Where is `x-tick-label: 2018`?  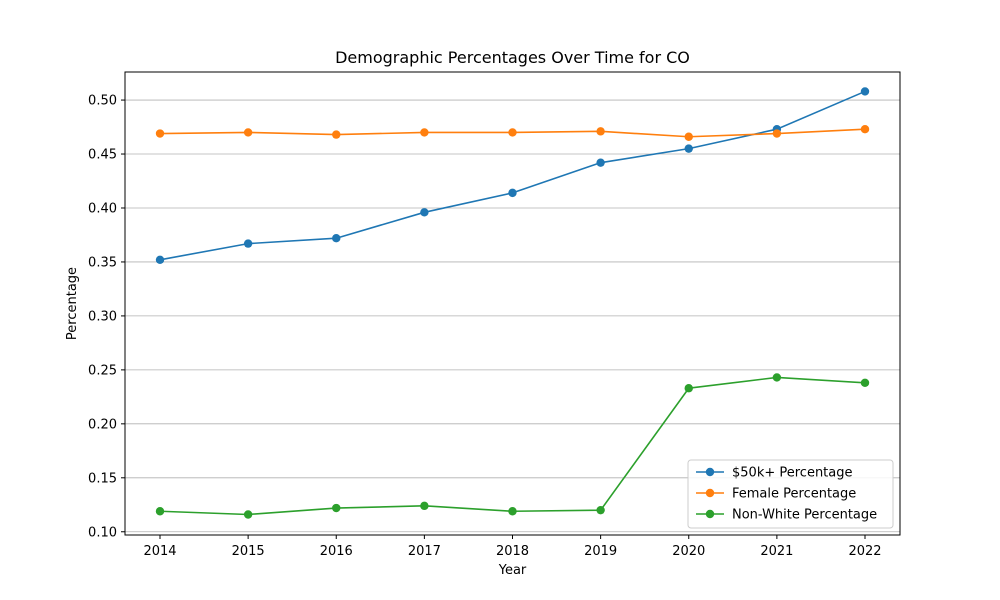
x-tick-label: 2018 is located at coordinates (512, 551).